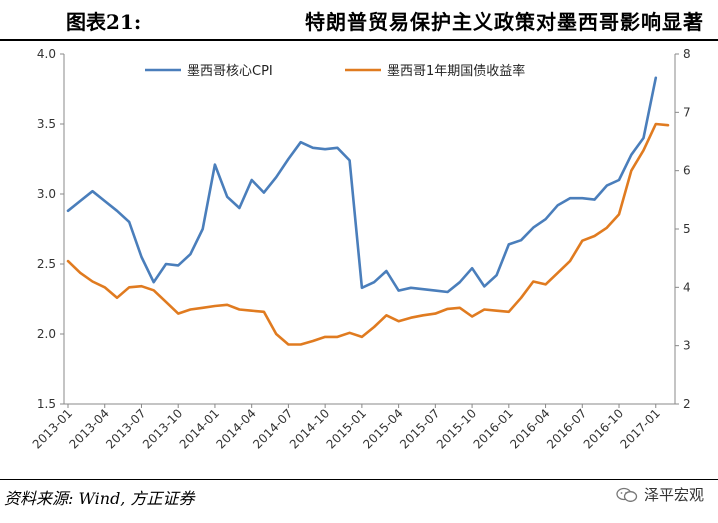  Describe the element at coordinates (673, 495) in the screenshot. I see `watermark-text: 泽平宏观` at that location.